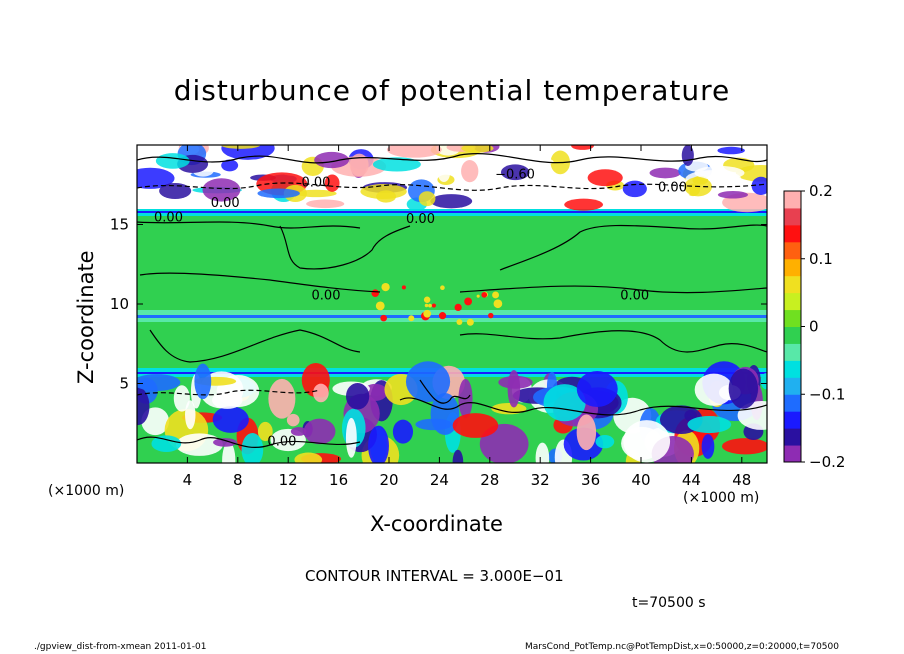  Describe the element at coordinates (436, 524) in the screenshot. I see `x-axis-label: X-coordinate` at that location.